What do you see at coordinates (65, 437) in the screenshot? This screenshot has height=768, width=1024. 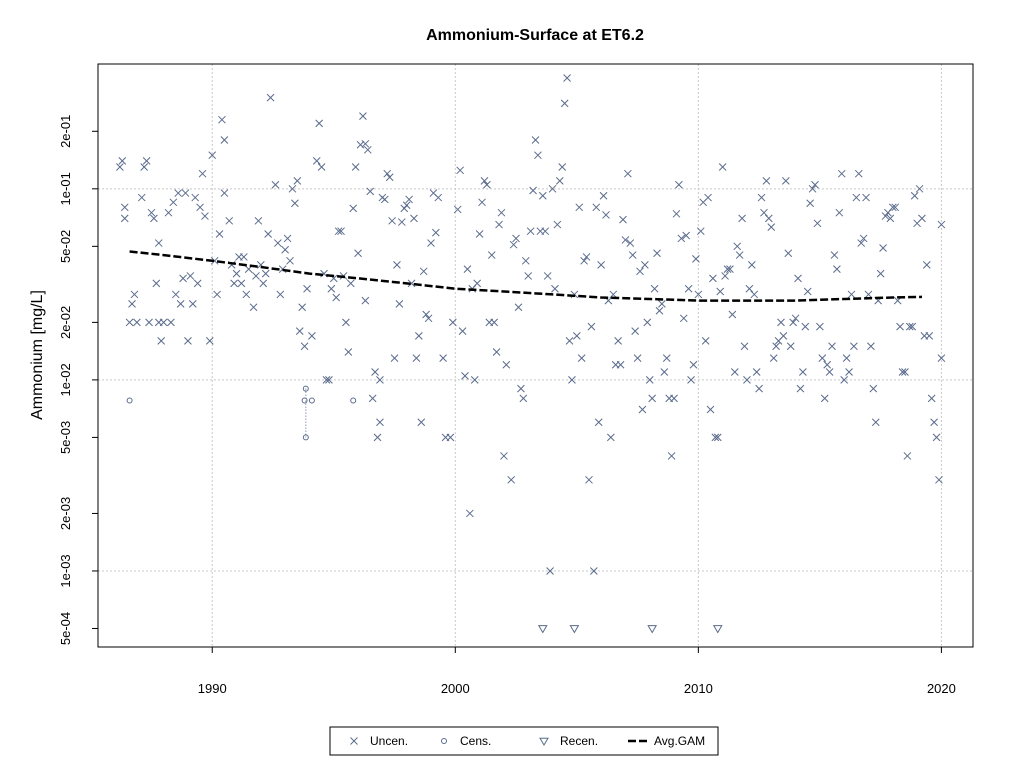 I see `y-tick-label: 5e-03` at bounding box center [65, 437].